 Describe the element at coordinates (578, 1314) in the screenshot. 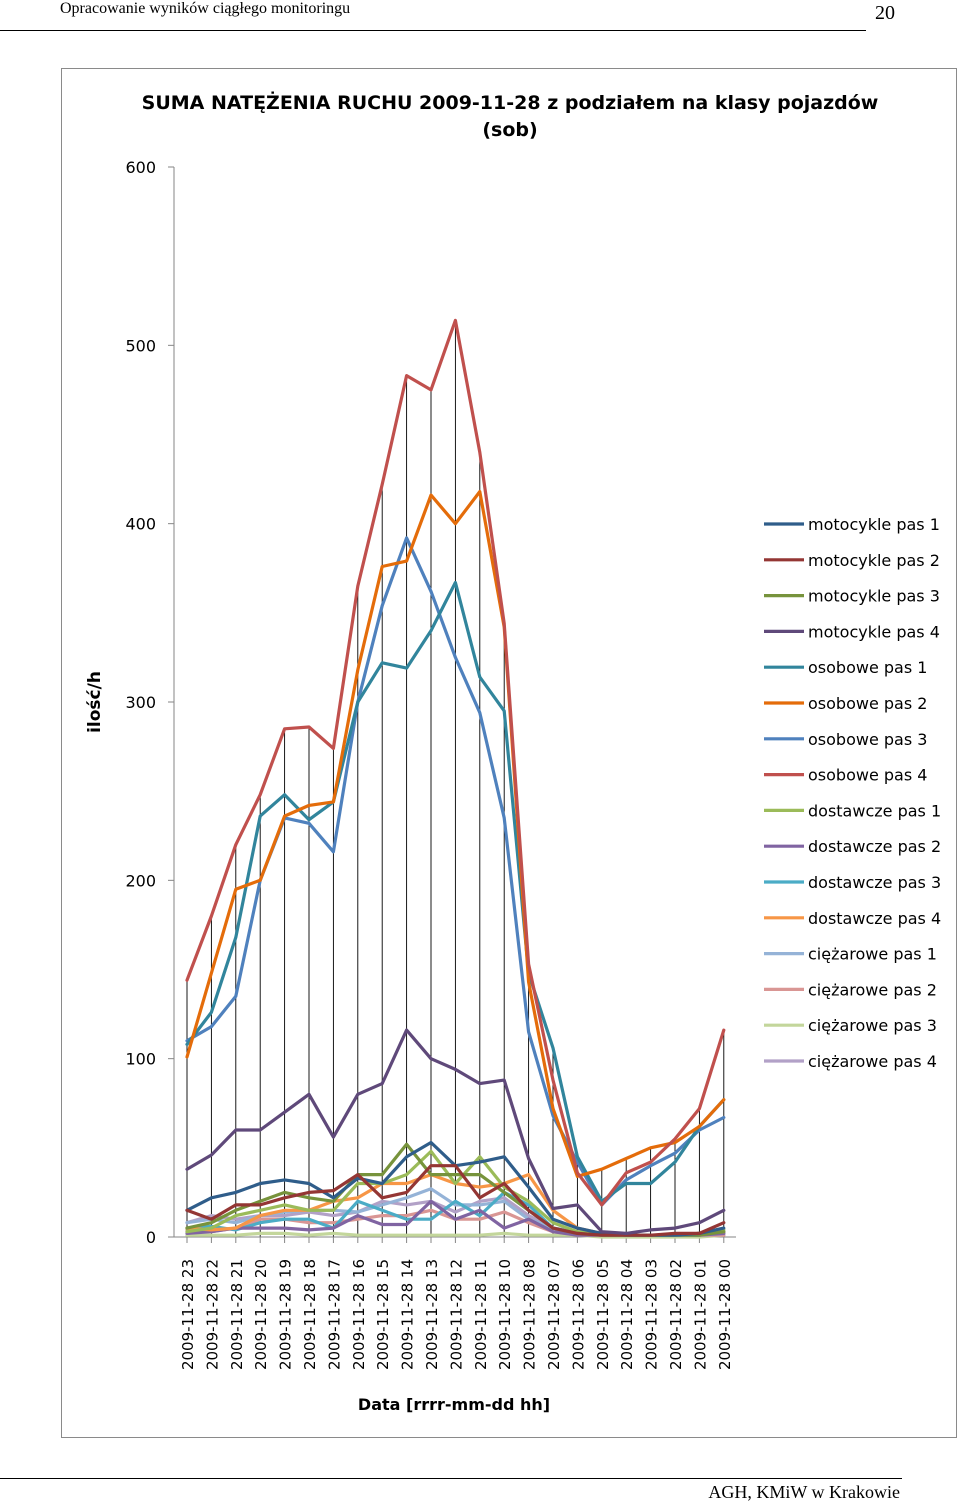

I see `x-tick-label: 2009-11-28 06` at that location.